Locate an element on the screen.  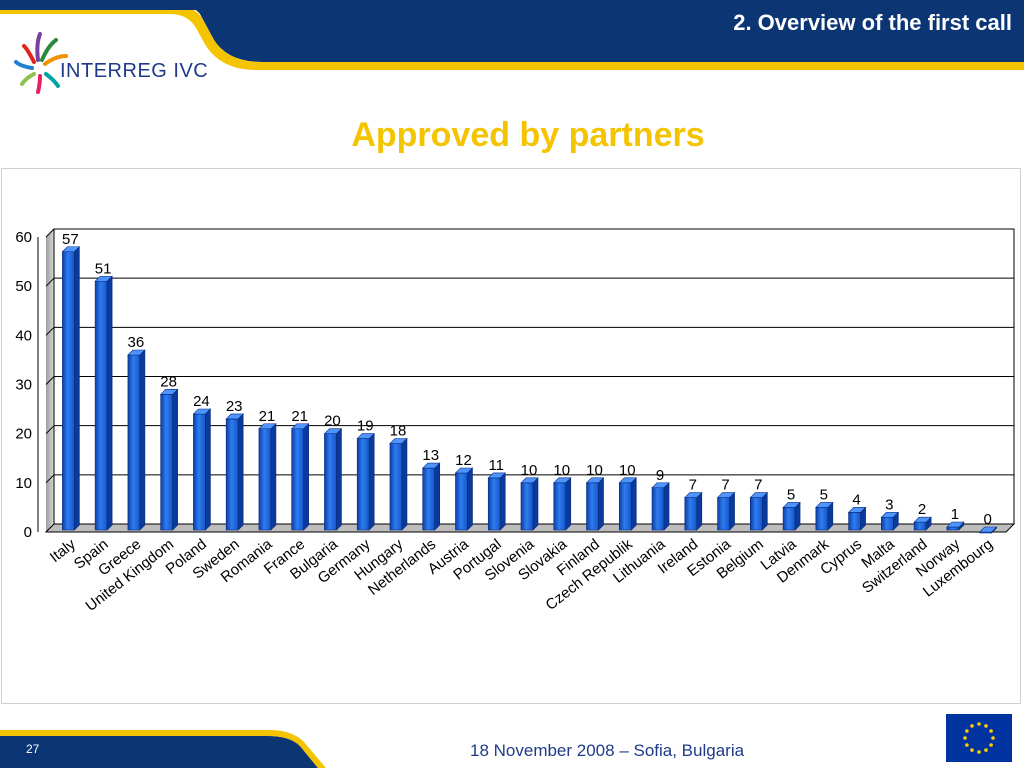
interreg-logo: INTERREG IVC is located at coordinates (115, 58).